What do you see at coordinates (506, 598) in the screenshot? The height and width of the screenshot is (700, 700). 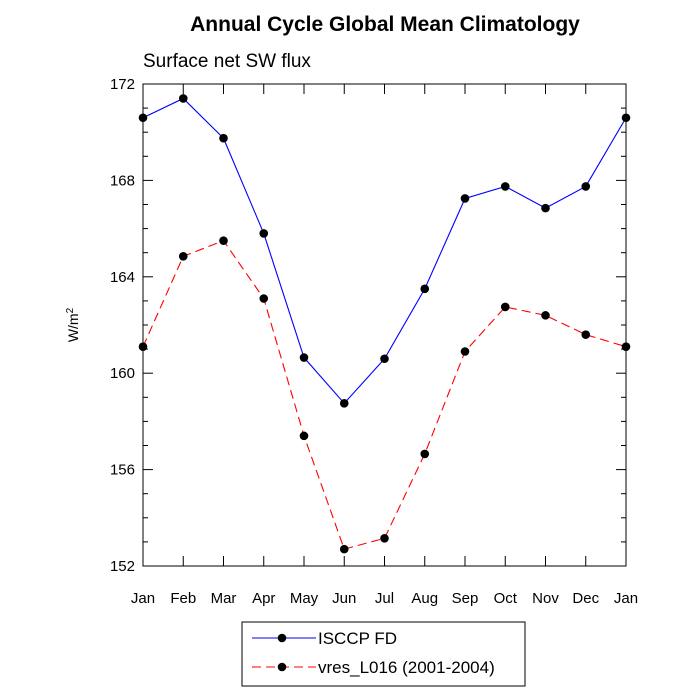 I see `x-tick-label: Oct` at bounding box center [506, 598].